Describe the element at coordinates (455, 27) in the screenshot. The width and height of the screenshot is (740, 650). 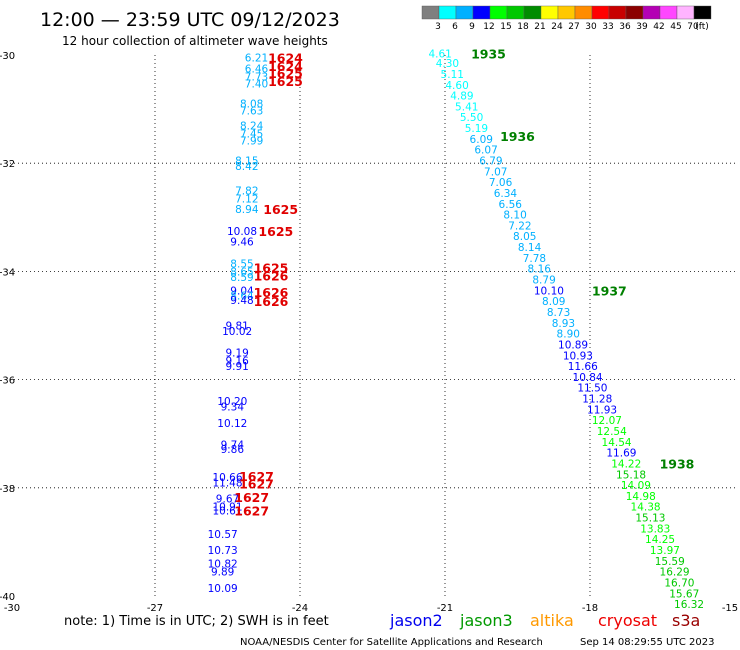
I see `colorbar-tick-label: 6` at that location.